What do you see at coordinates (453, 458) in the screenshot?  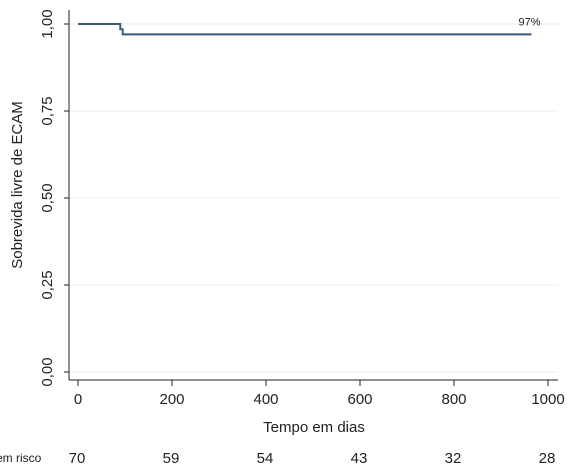 I see `risk-value: 32` at bounding box center [453, 458].